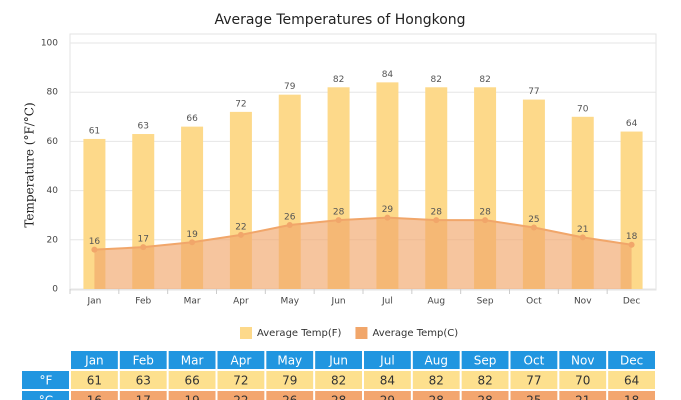 This screenshot has width=681, height=400. I want to click on y-tick-label: 0, so click(55, 290).